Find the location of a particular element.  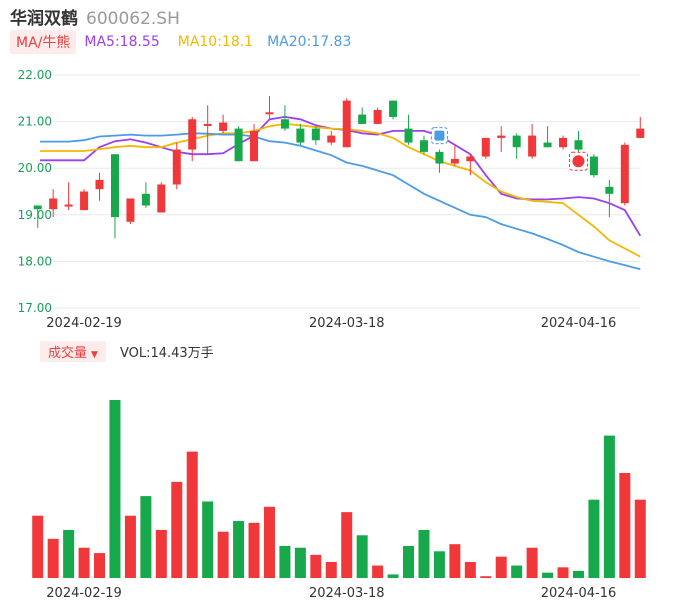

volume-selector-button: 成交量 ▼ is located at coordinates (73, 351).